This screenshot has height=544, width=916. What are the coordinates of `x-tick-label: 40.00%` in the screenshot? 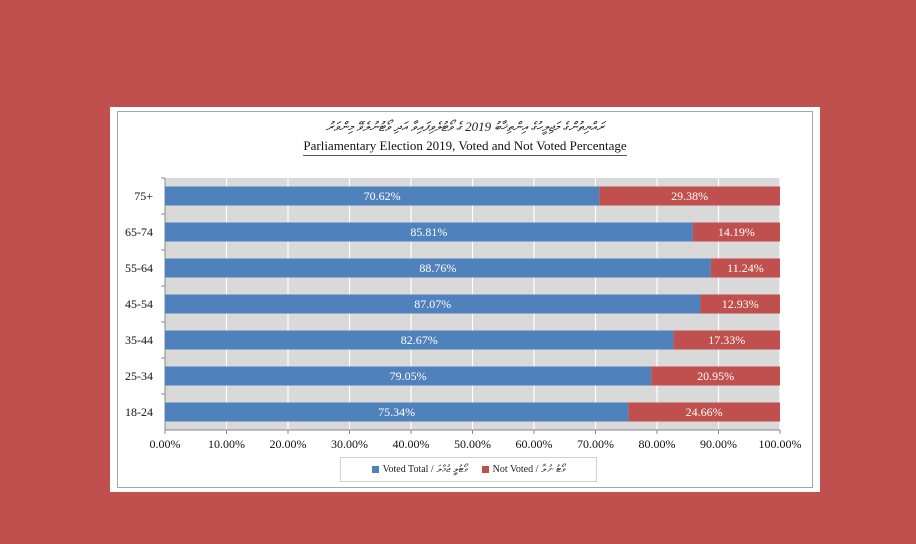 It's located at (411, 444).